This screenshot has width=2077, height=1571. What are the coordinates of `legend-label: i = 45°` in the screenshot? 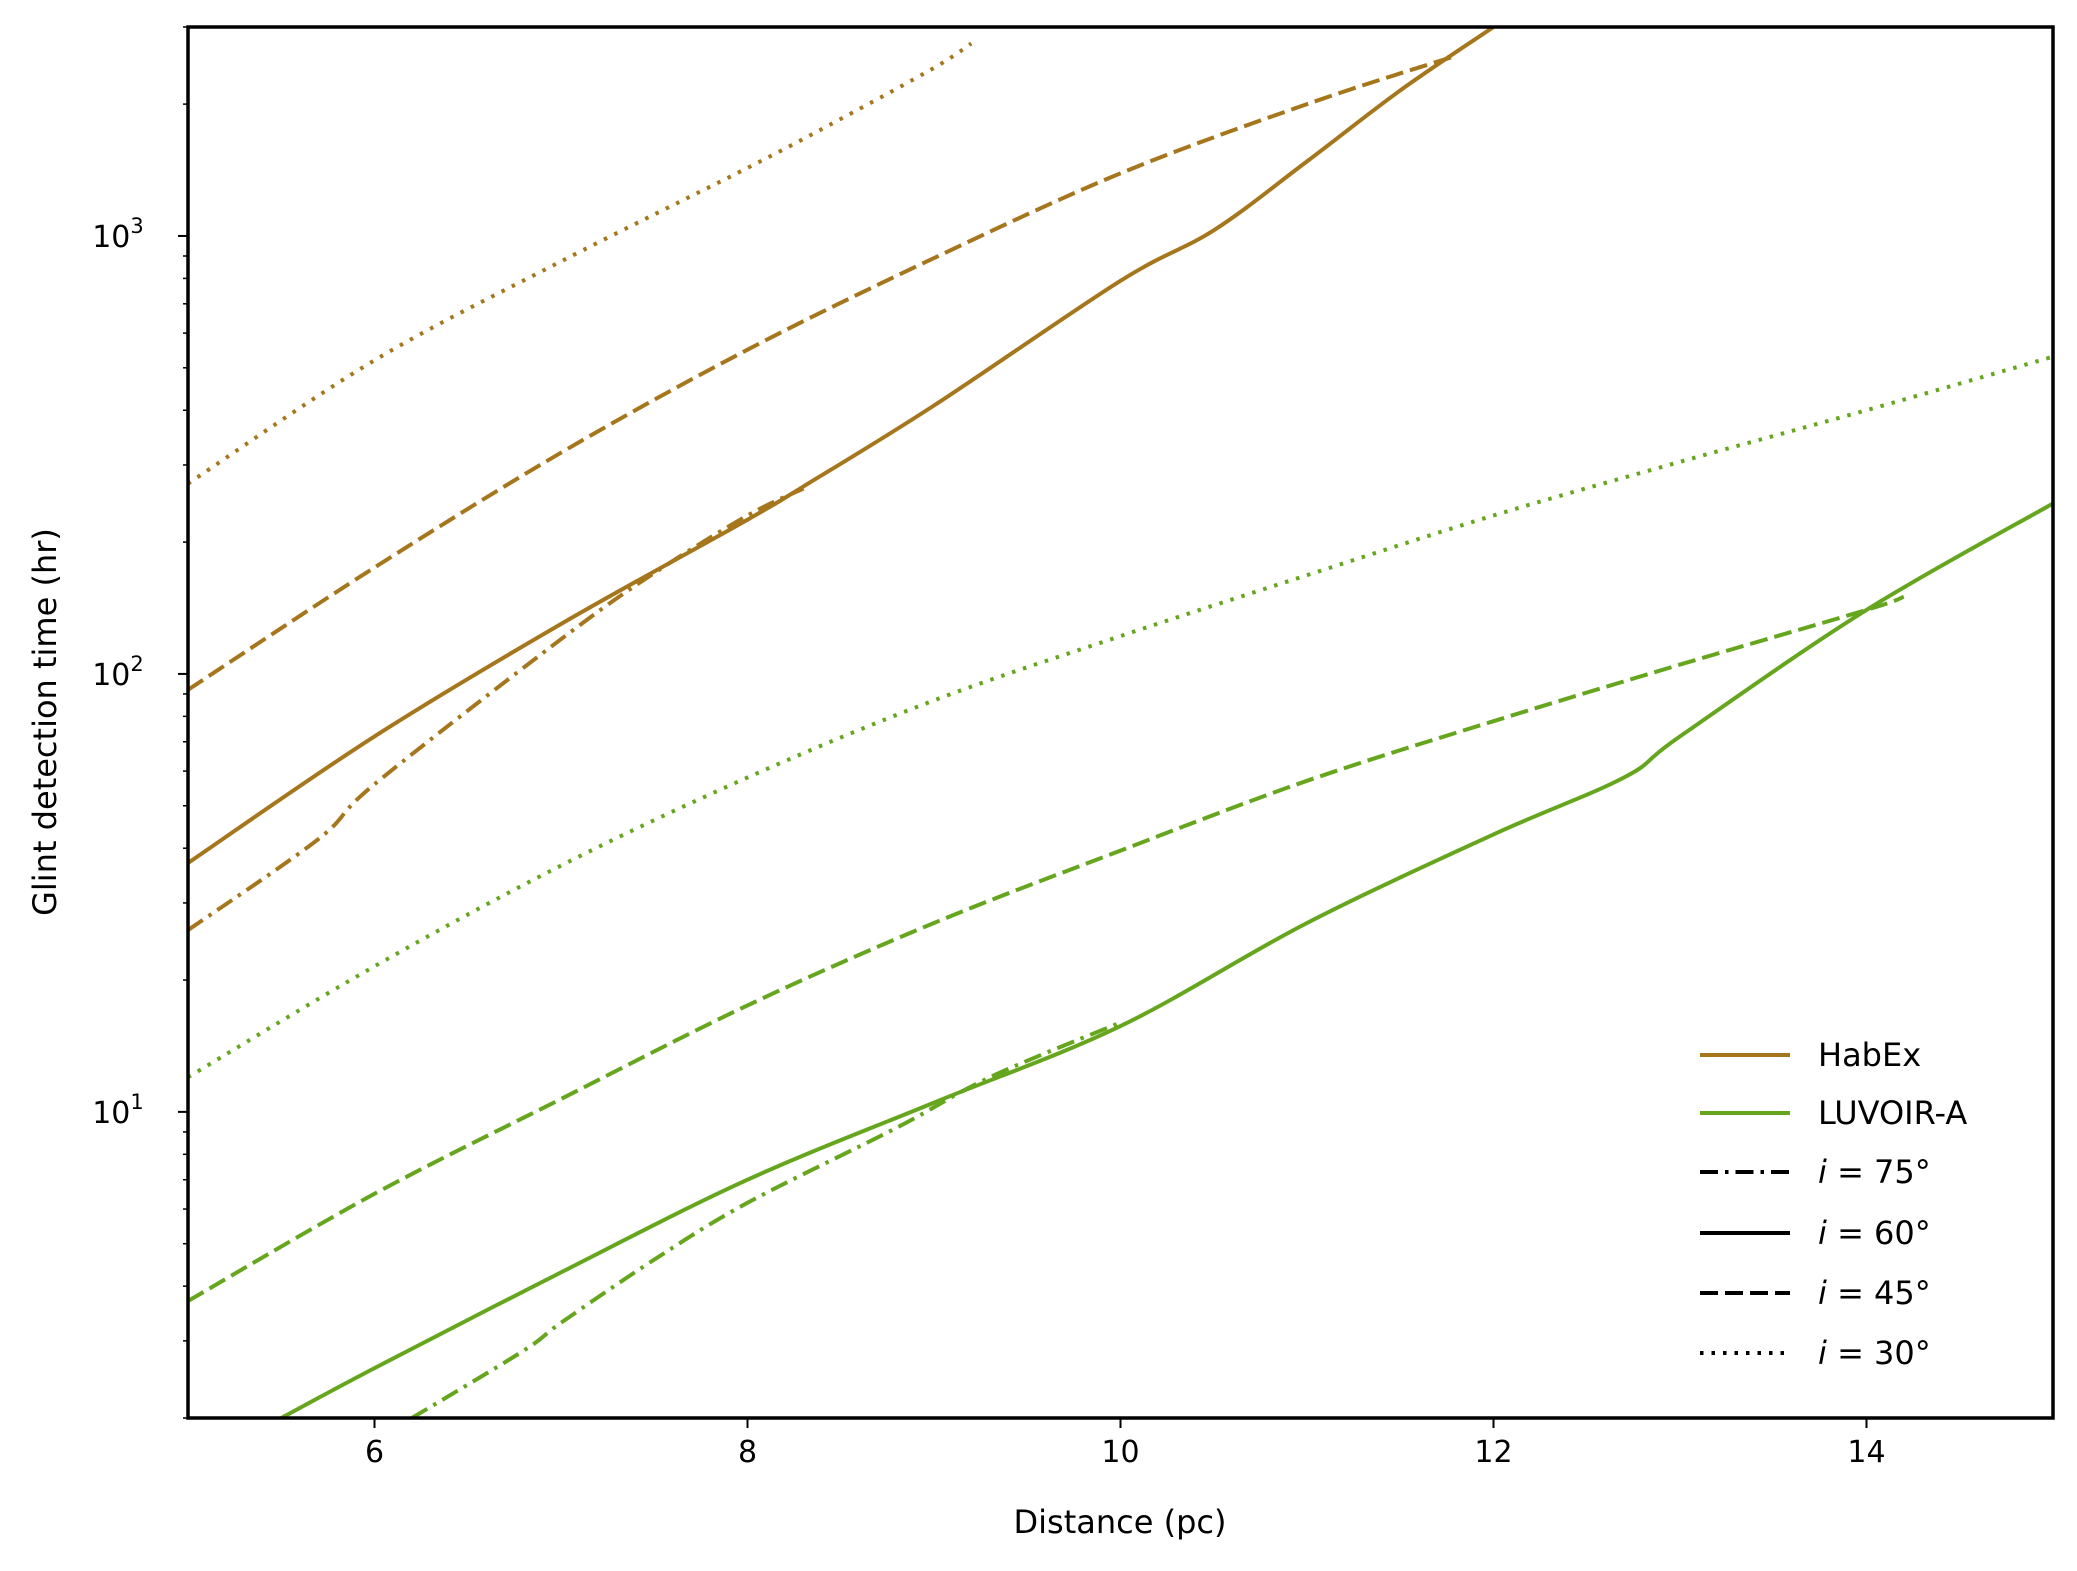 It's located at (1874, 1293).